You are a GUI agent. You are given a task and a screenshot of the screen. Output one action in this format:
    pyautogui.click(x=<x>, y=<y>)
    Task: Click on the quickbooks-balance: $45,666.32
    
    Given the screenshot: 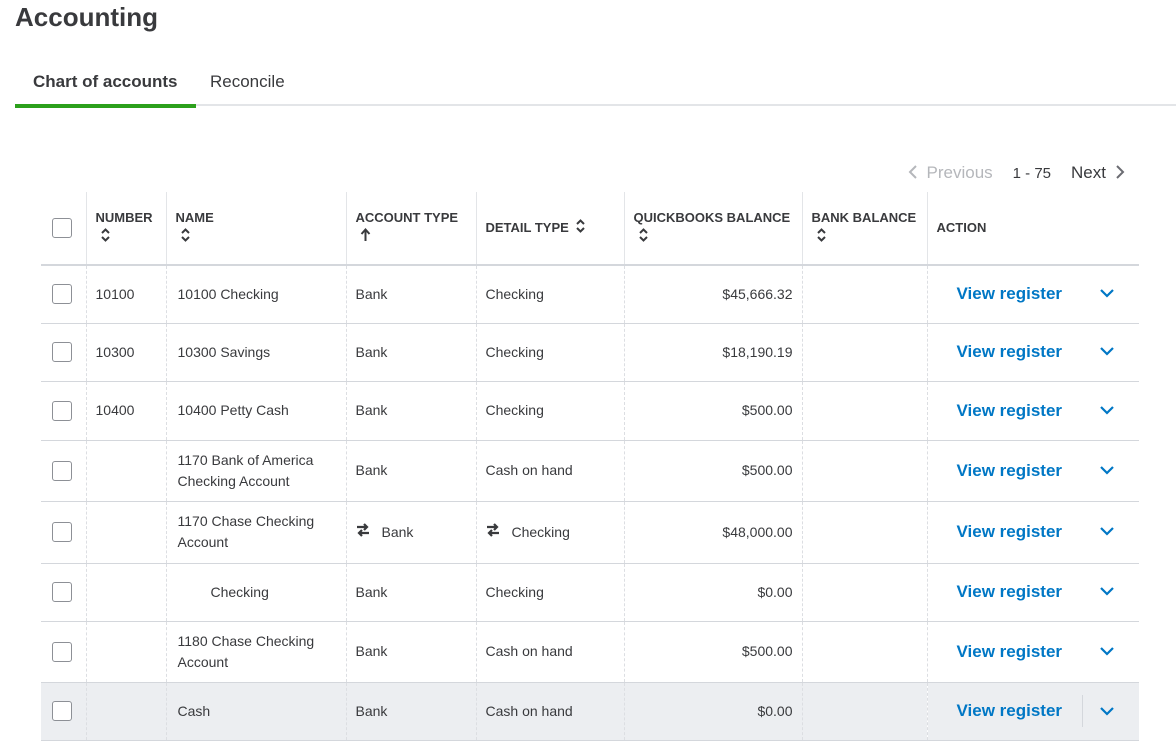 What is the action you would take?
    pyautogui.click(x=757, y=293)
    